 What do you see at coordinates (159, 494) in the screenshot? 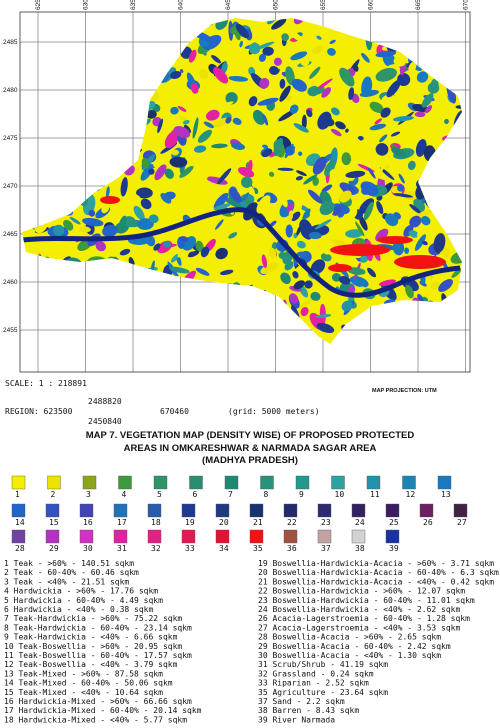
I see `swatch-label: 5` at bounding box center [159, 494].